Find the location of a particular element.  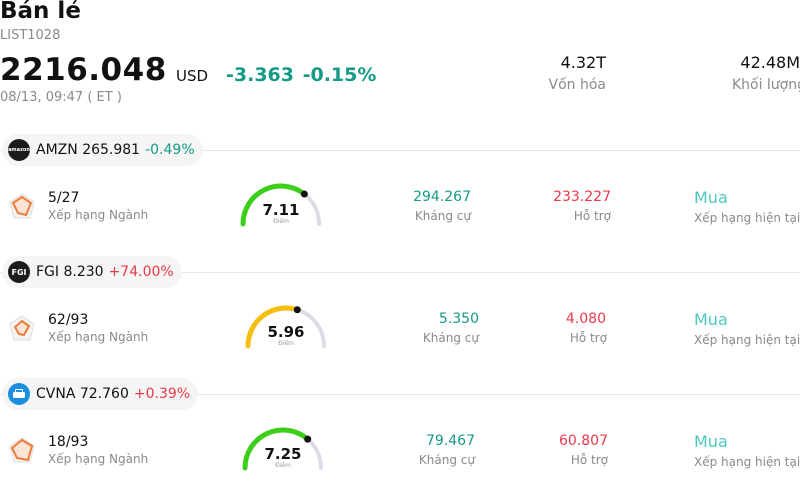

support-value: 60.807 is located at coordinates (583, 441).